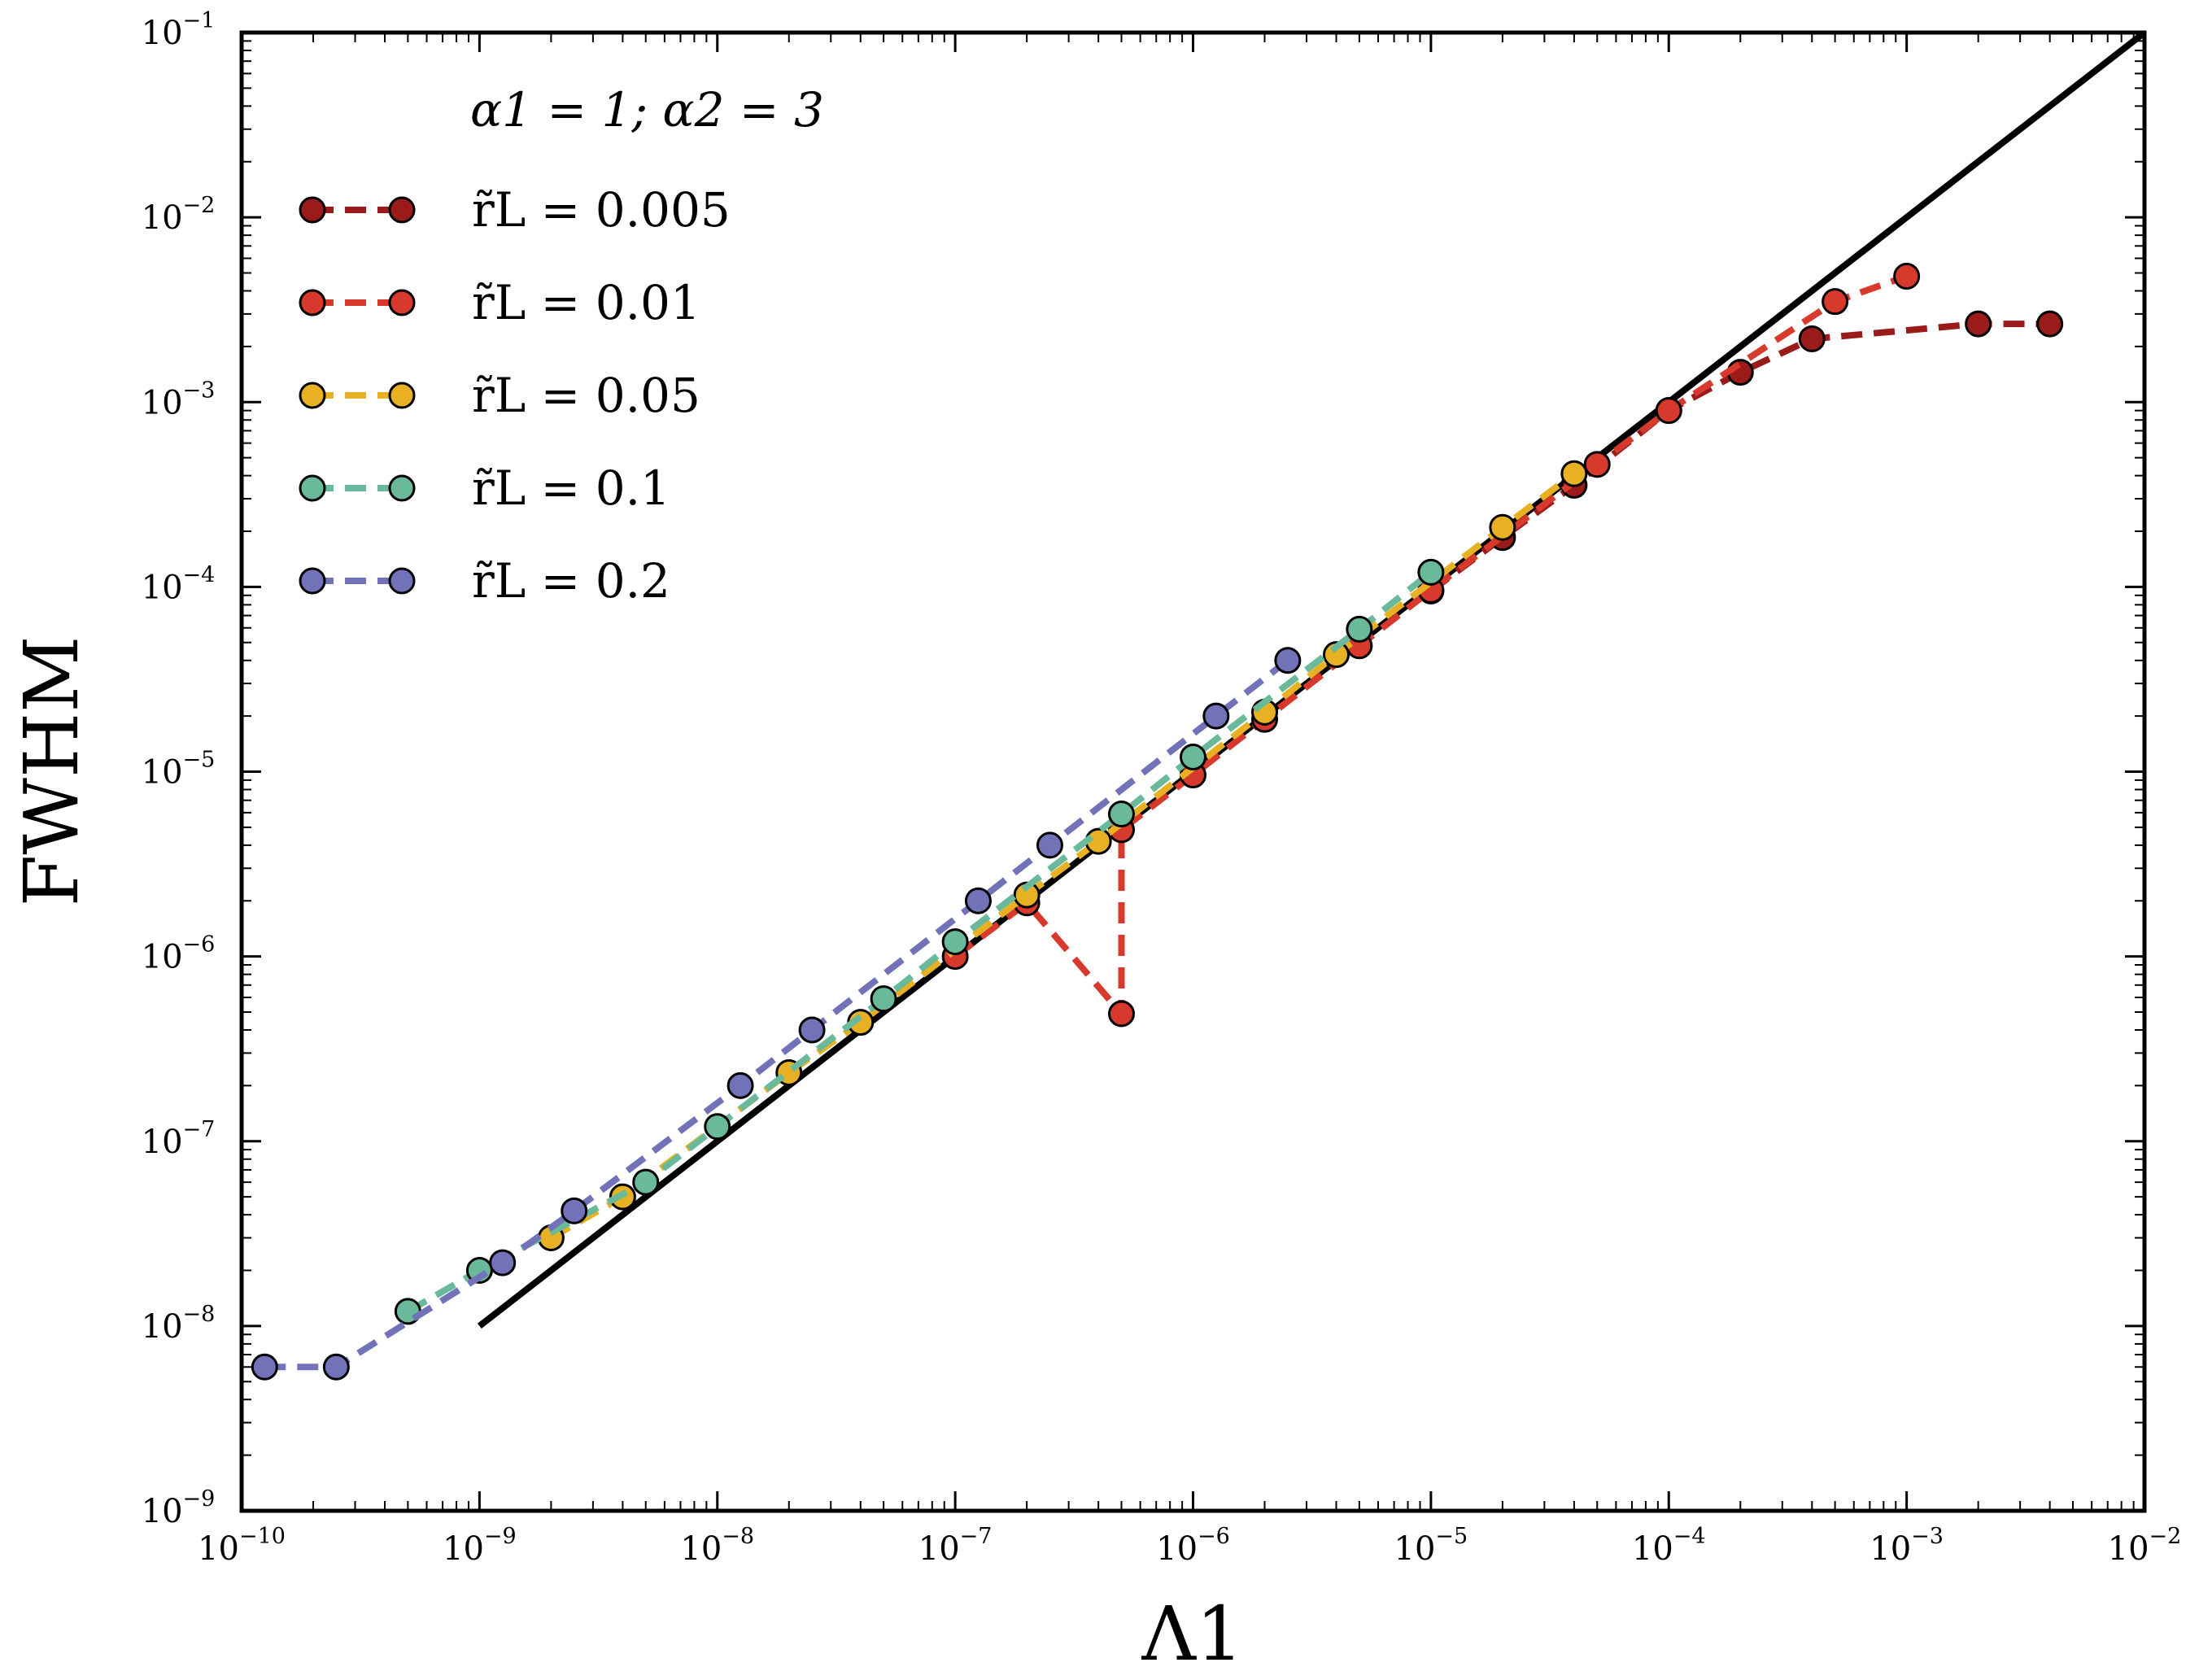 Image resolution: width=2199 pixels, height=1680 pixels. I want to click on x-tick-label: 10⁻¹⁰, so click(242, 1546).